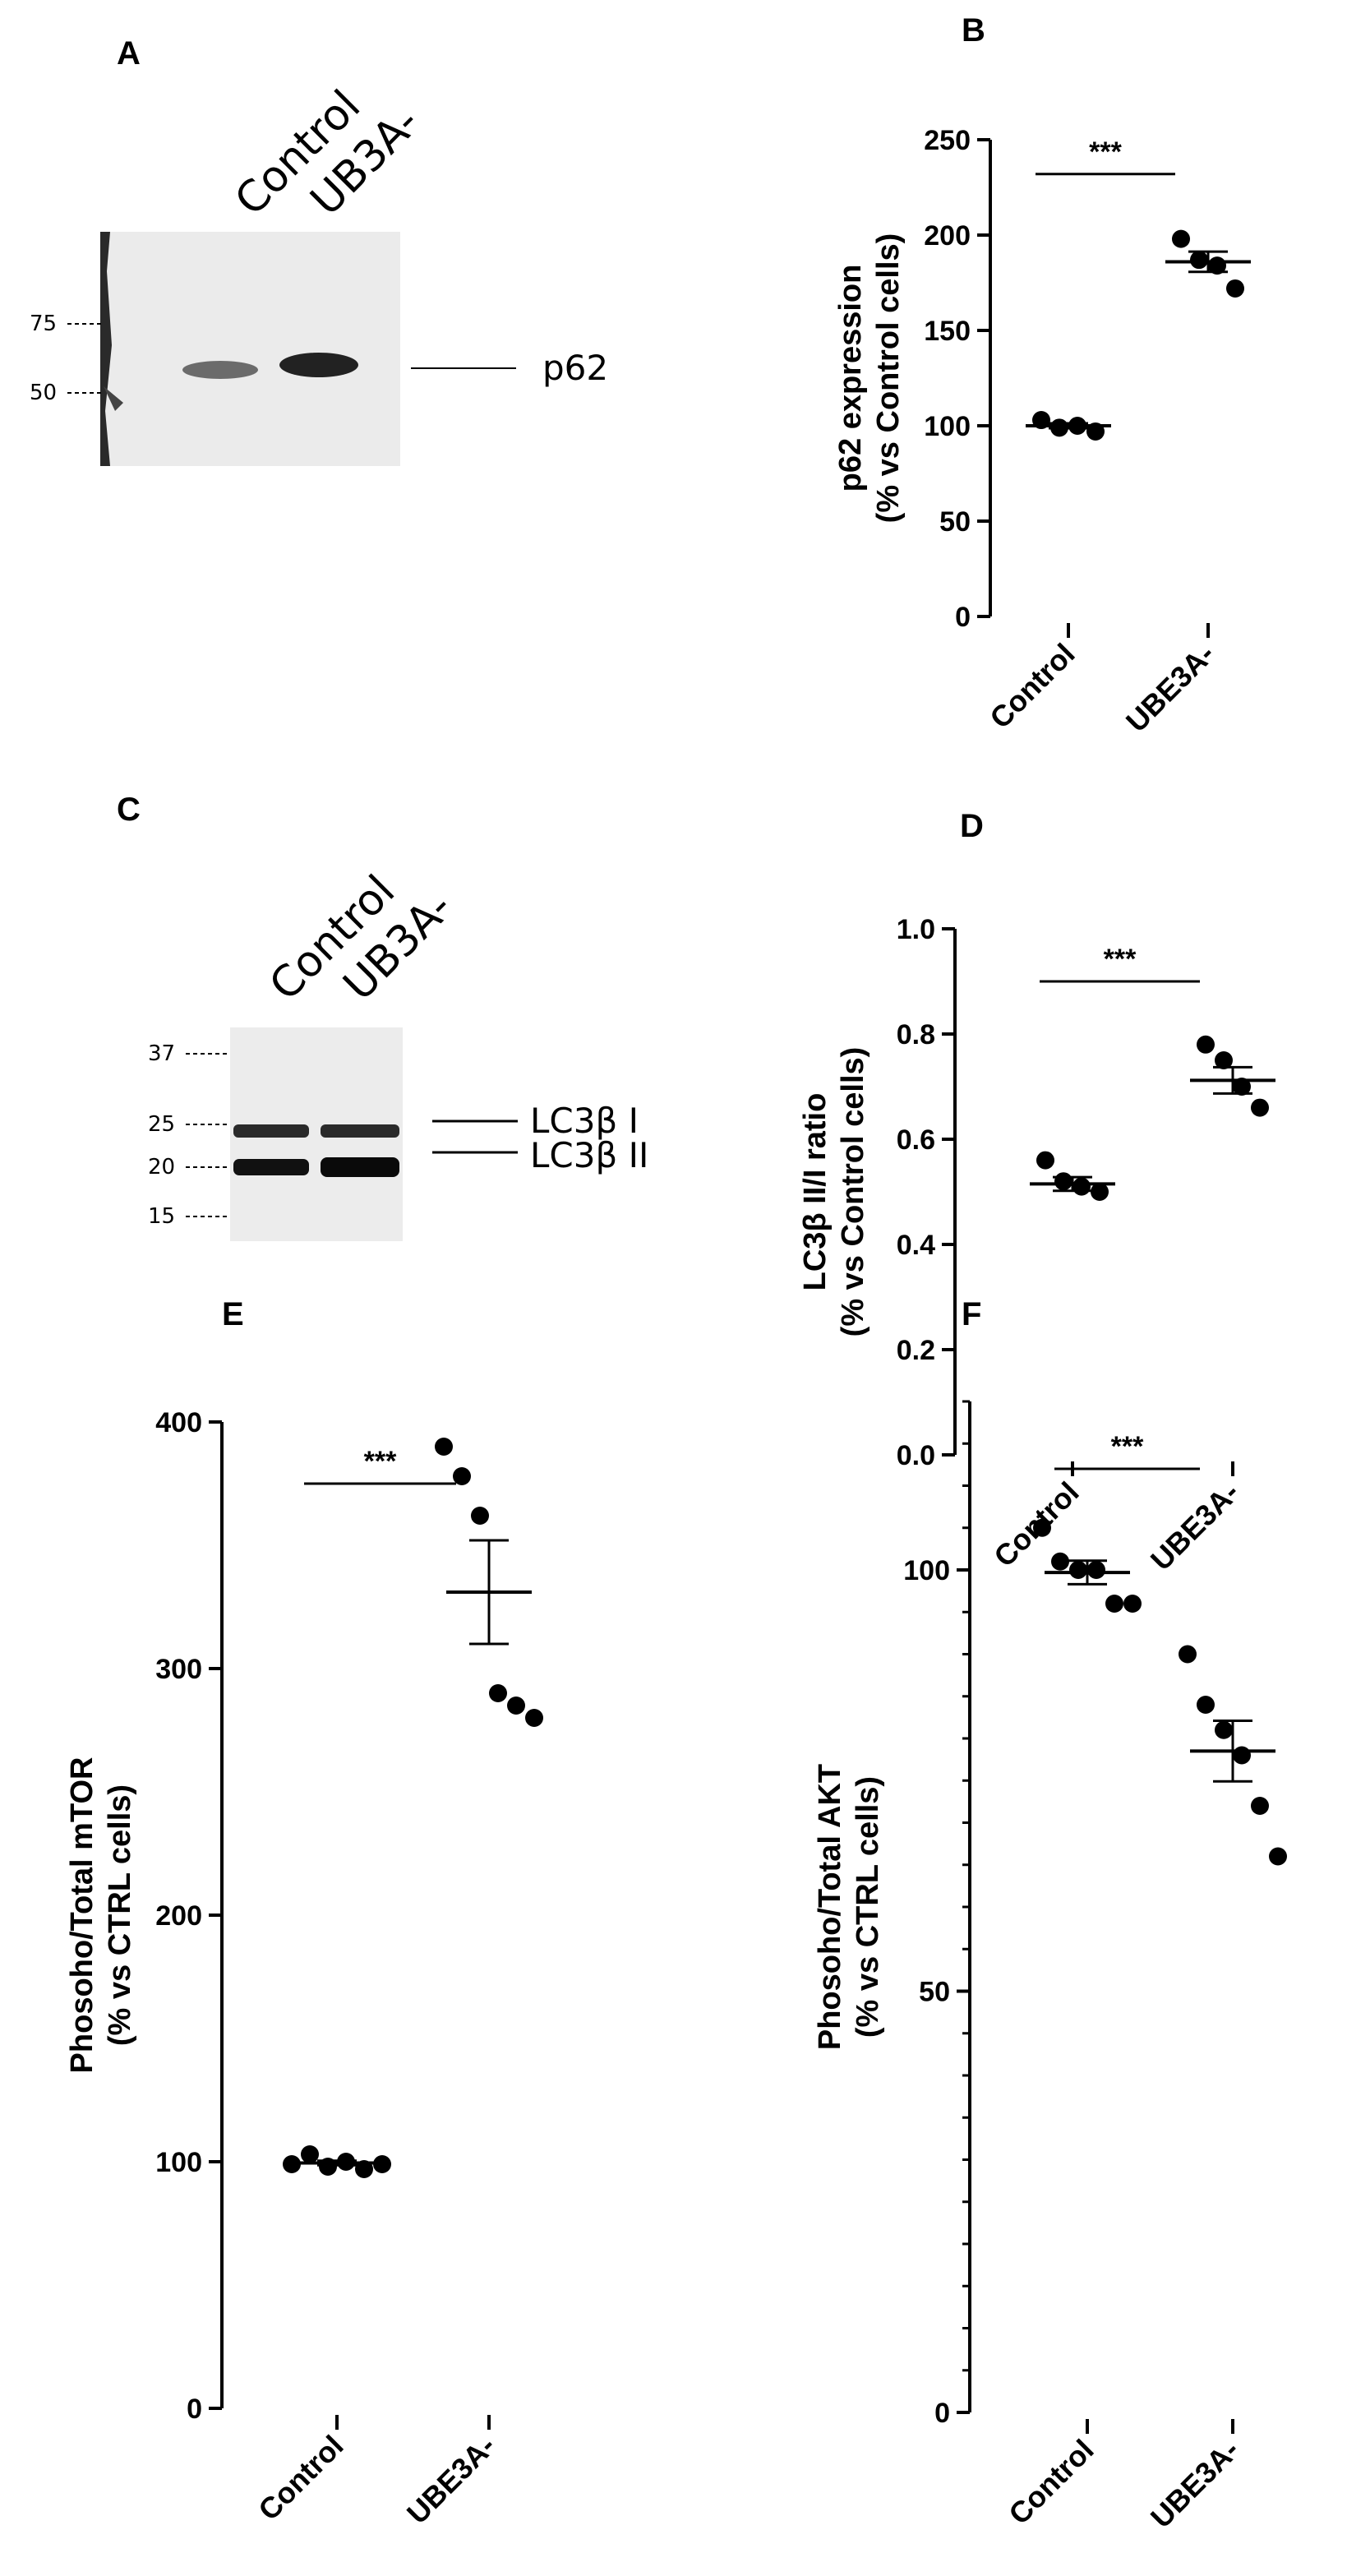  I want to click on blot-a-ladder-mark, so click(113, 398).